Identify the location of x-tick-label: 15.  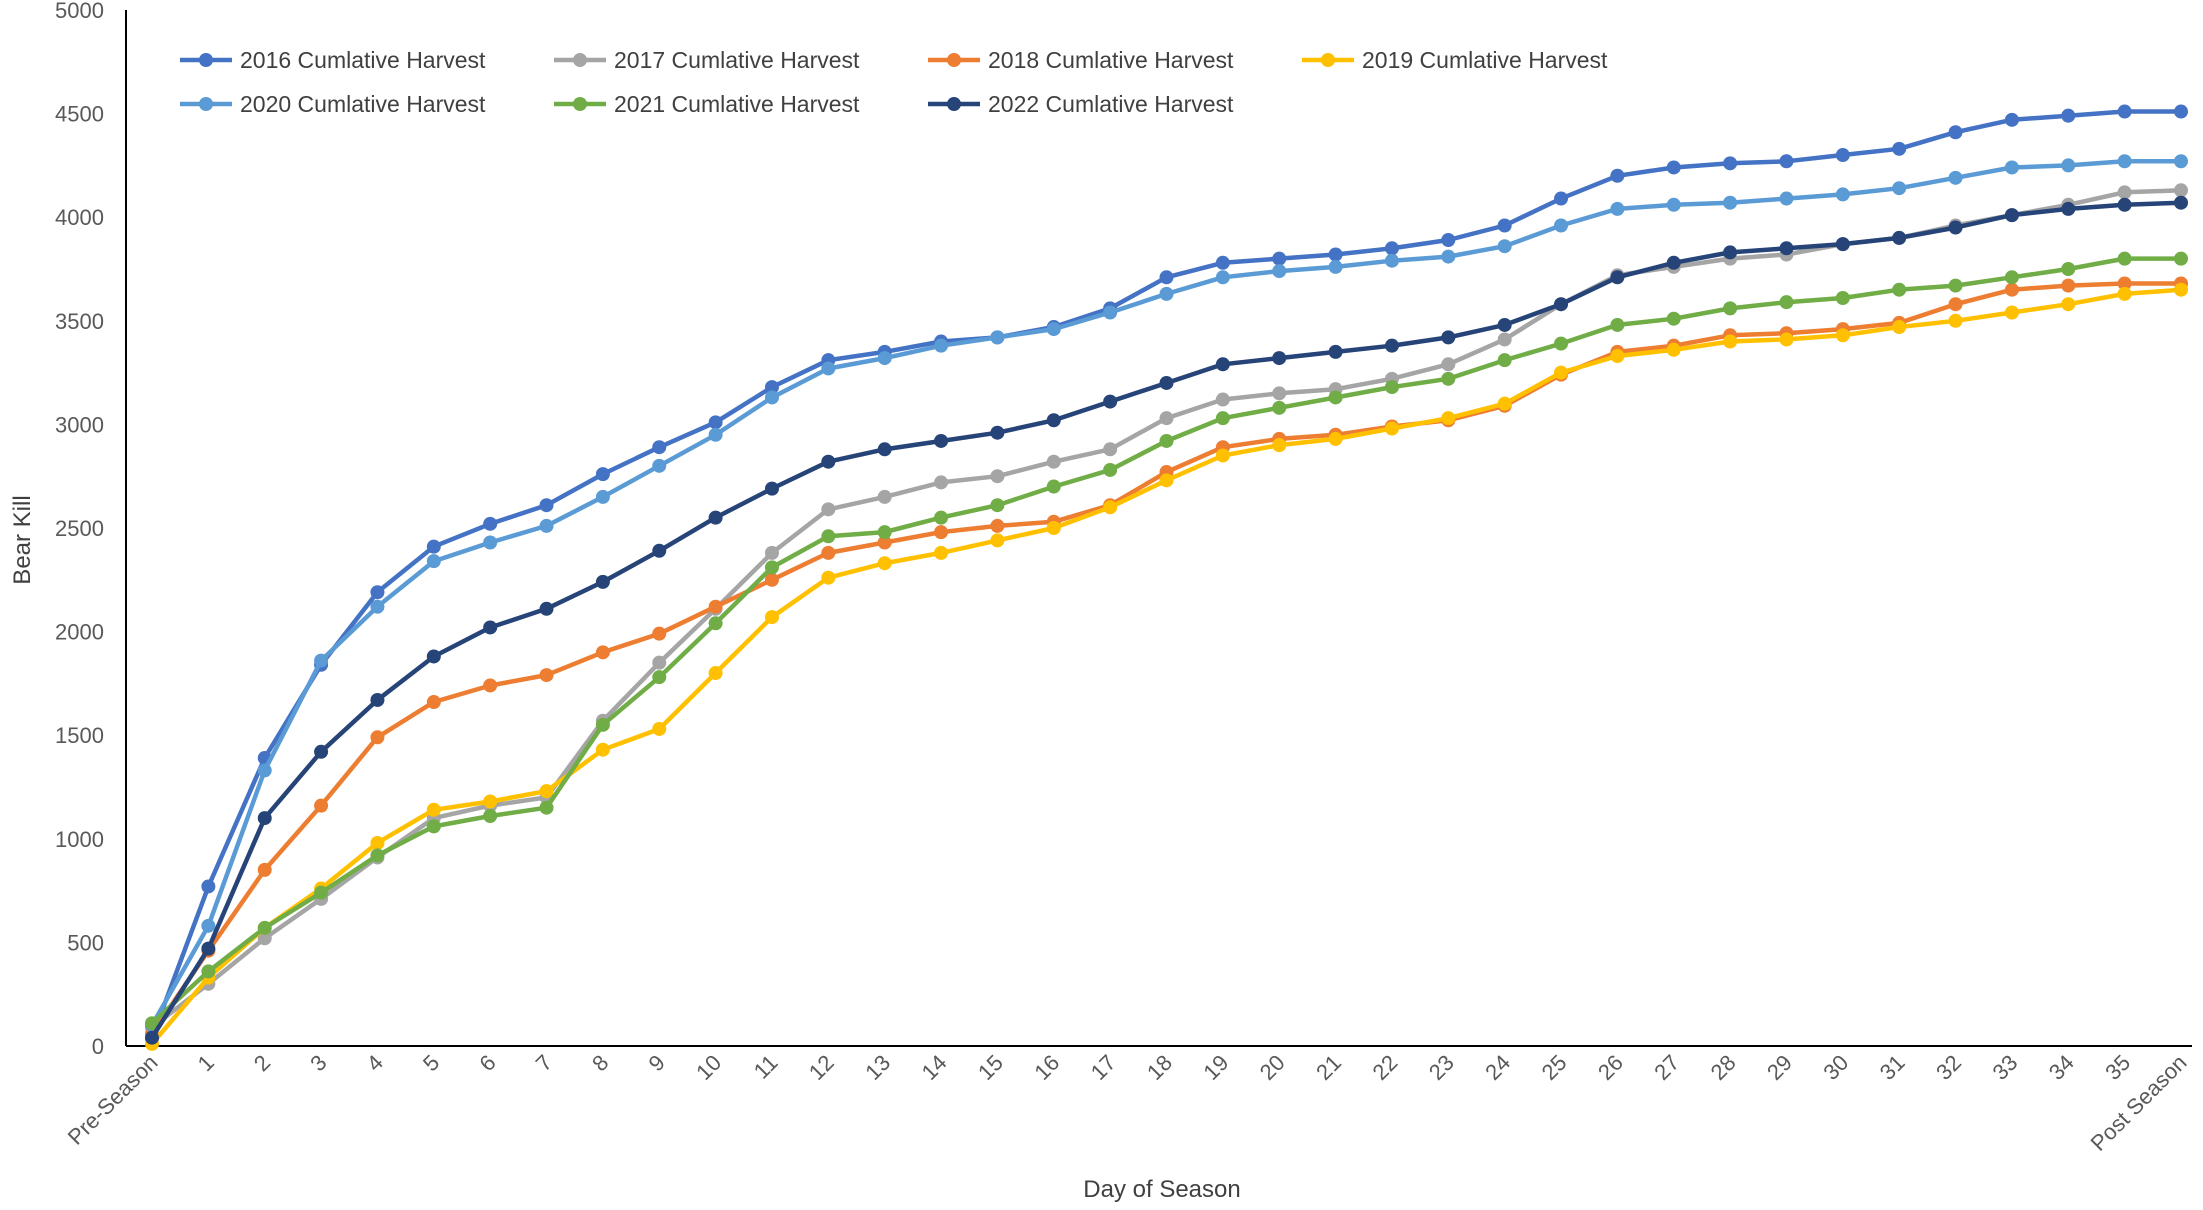
(990, 1067).